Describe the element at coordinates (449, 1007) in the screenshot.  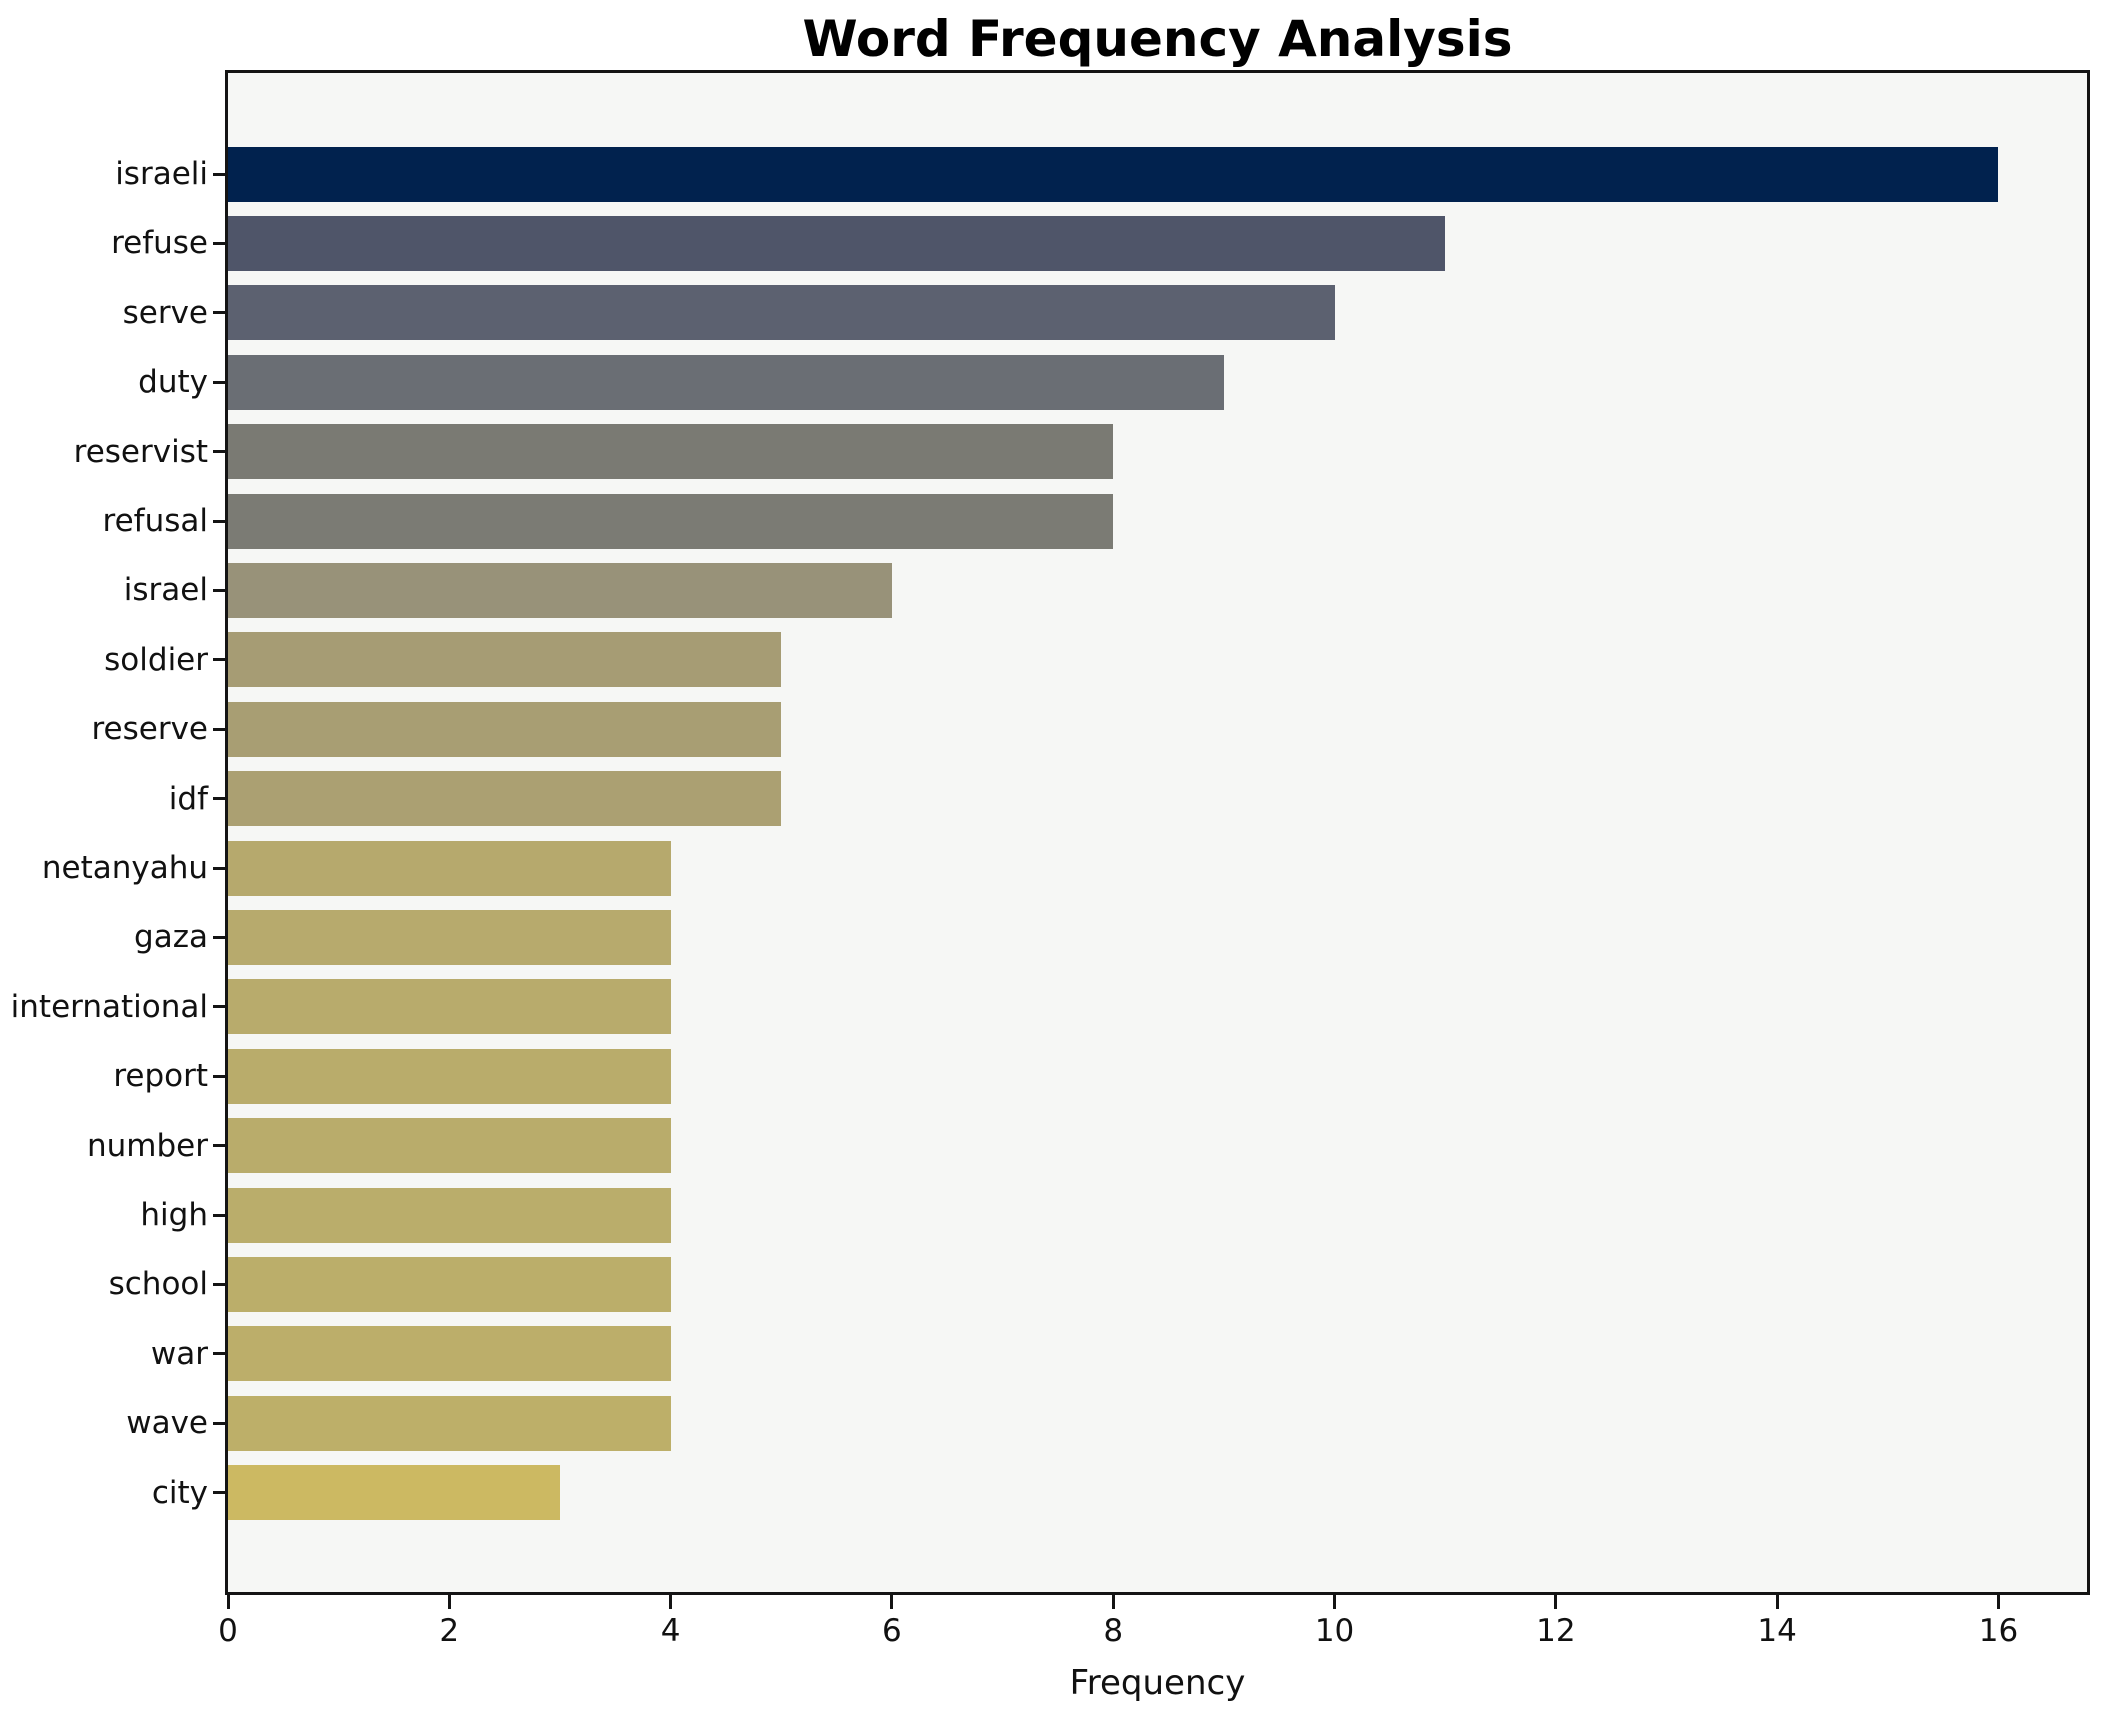
I see `bar-international` at that location.